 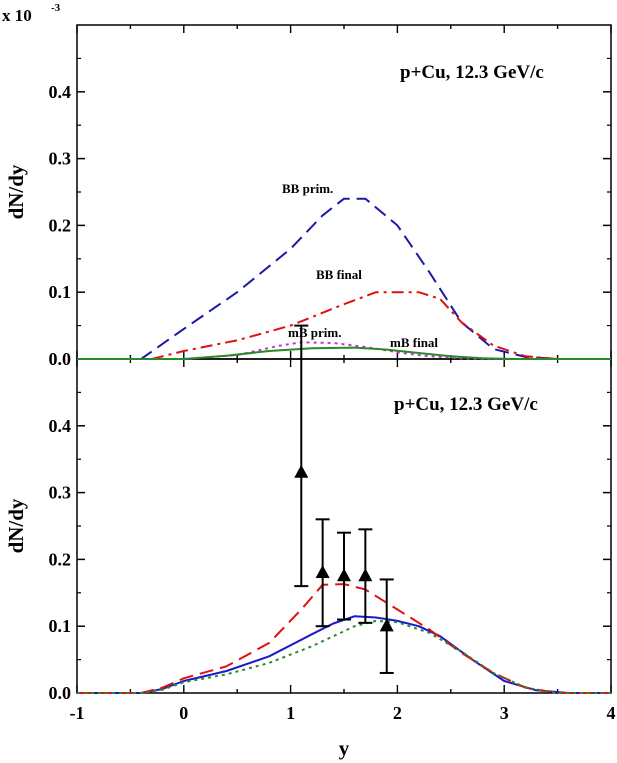 I want to click on bottom-y-tick-label: 0.2, so click(x=60, y=559).